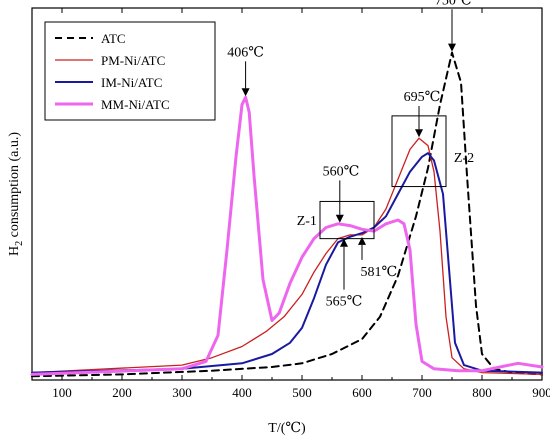 The width and height of the screenshot is (550, 439). What do you see at coordinates (482, 392) in the screenshot?
I see `x-tick-label-800: 800` at bounding box center [482, 392].